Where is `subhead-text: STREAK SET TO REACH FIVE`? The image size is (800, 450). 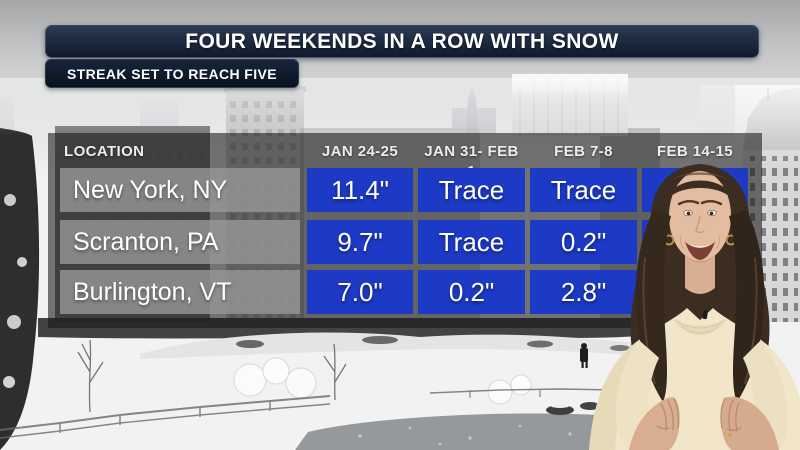 subhead-text: STREAK SET TO REACH FIVE is located at coordinates (172, 73).